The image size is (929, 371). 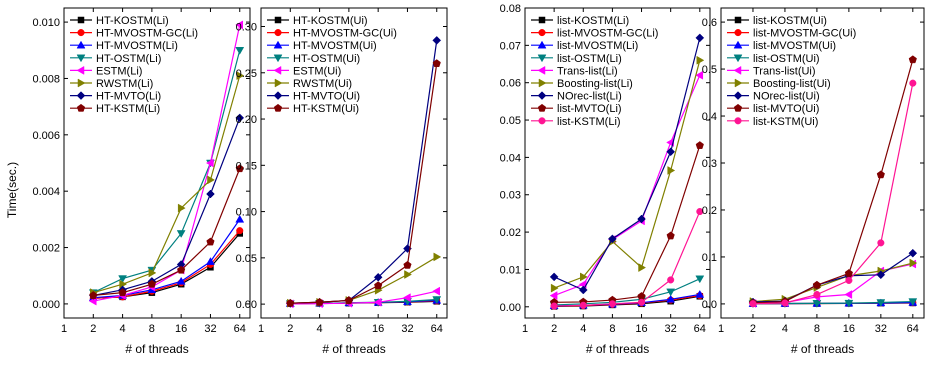 I want to click on legend-label: RWSTM(Ui), so click(x=322, y=84).